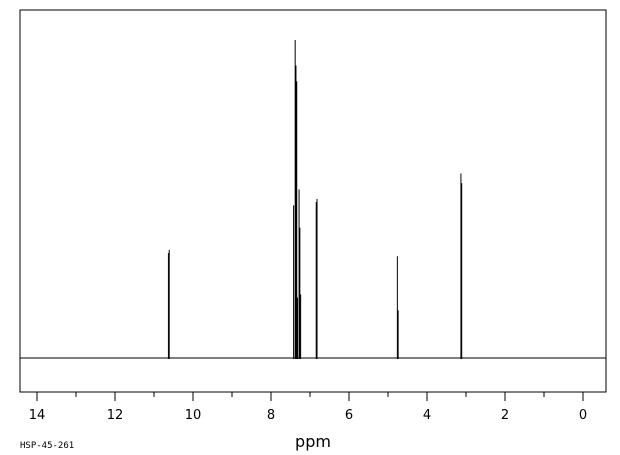  What do you see at coordinates (115, 415) in the screenshot?
I see `x-tick-label: 12` at bounding box center [115, 415].